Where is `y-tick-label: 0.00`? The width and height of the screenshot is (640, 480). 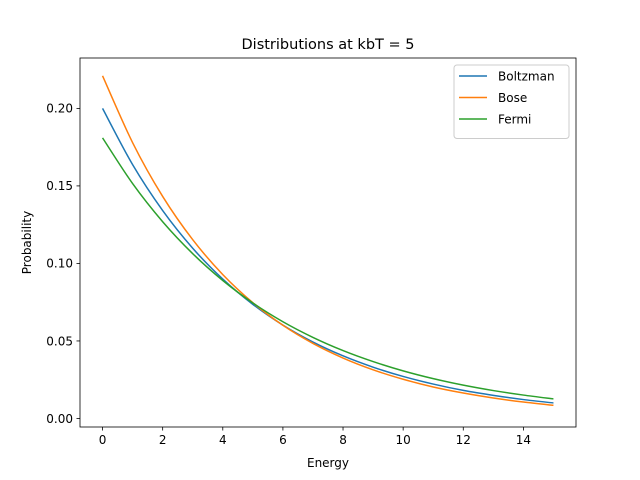 y-tick-label: 0.00 is located at coordinates (59, 419).